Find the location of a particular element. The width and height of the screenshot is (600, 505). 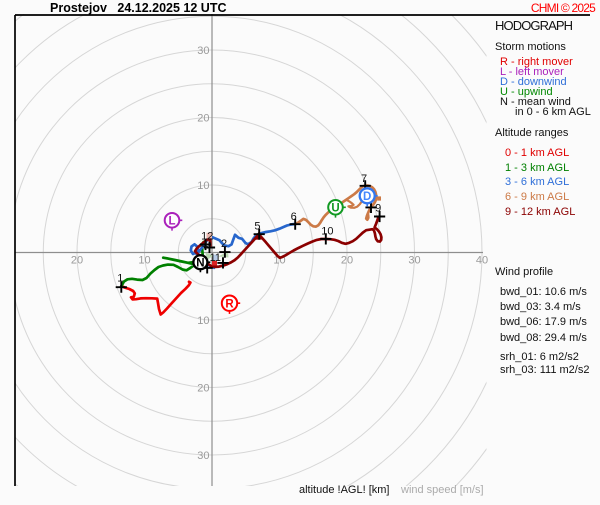

svg-text: N is located at coordinates (200, 263).